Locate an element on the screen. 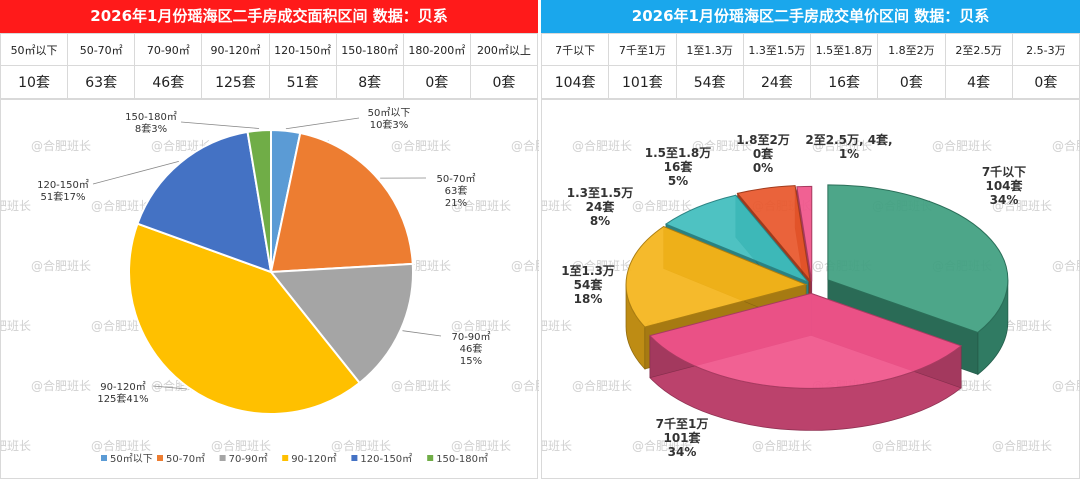 This screenshot has width=1080, height=484. price-value-cell: 24套 is located at coordinates (776, 82).